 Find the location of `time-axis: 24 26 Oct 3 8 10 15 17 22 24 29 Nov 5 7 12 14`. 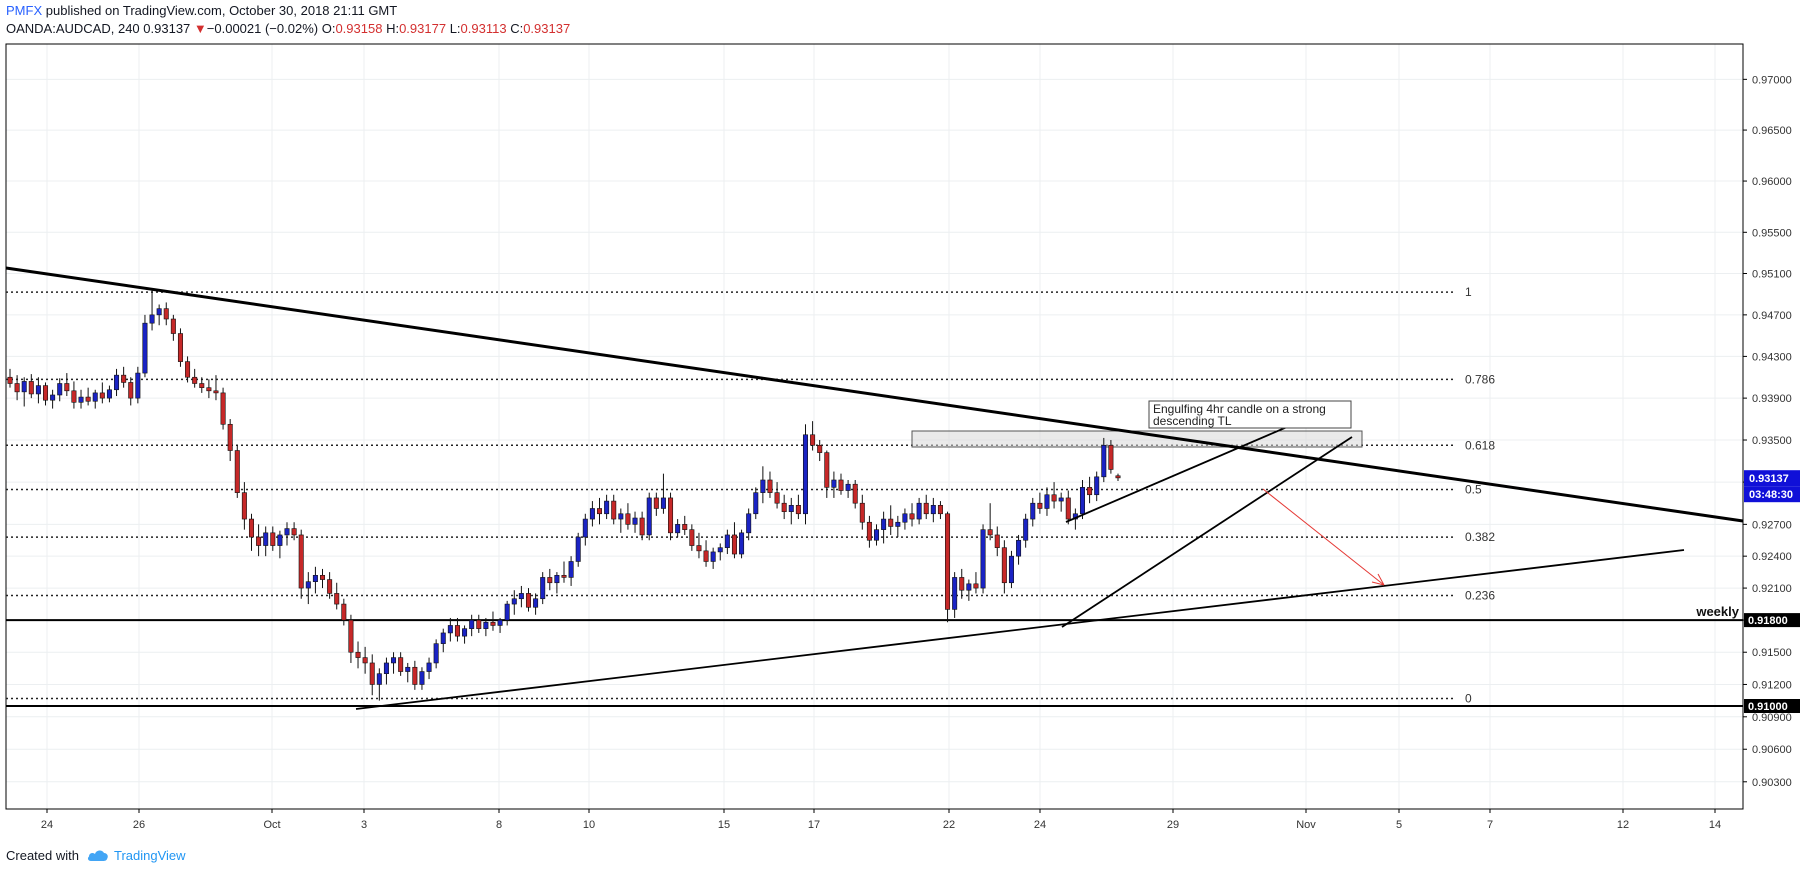

time-axis: 24 26 Oct 3 8 10 15 17 22 24 29 Nov 5 7 12 14 is located at coordinates (881, 820).